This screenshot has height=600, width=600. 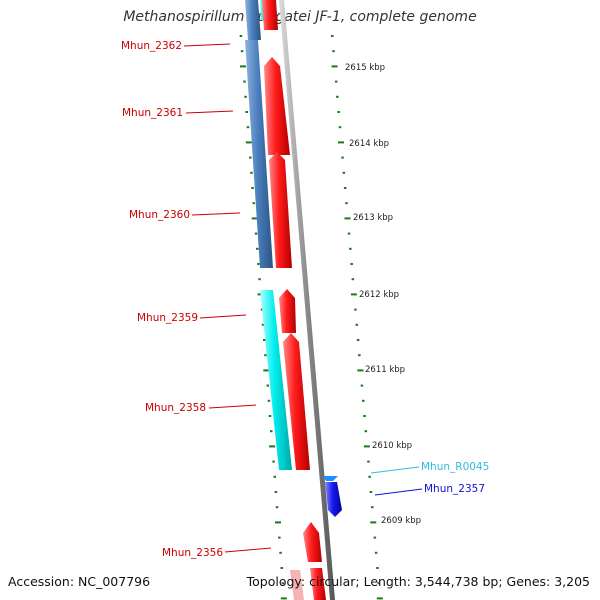 I want to click on kbp-tick-label: 2614 kbp, so click(x=369, y=144).